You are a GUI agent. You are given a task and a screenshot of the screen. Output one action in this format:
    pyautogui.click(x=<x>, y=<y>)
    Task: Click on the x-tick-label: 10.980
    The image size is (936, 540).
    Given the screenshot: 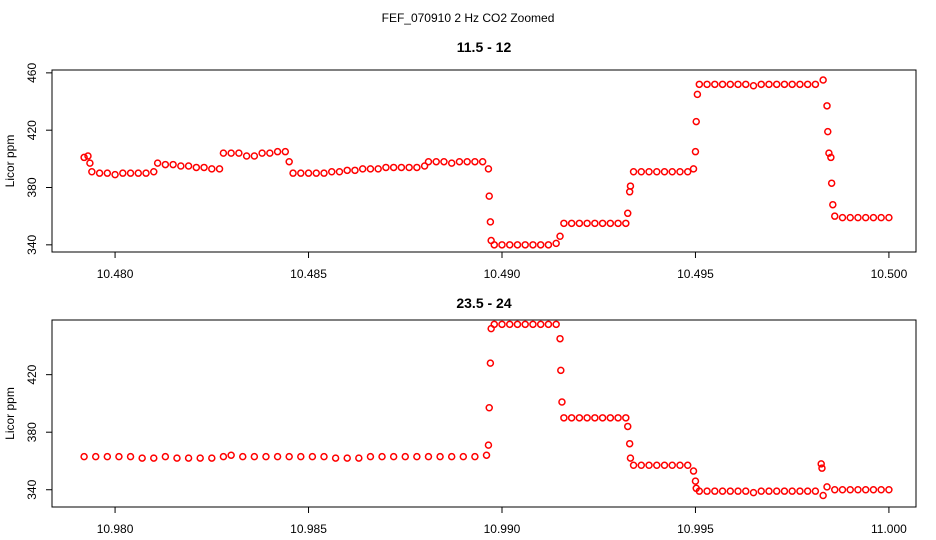 What is the action you would take?
    pyautogui.click(x=115, y=529)
    